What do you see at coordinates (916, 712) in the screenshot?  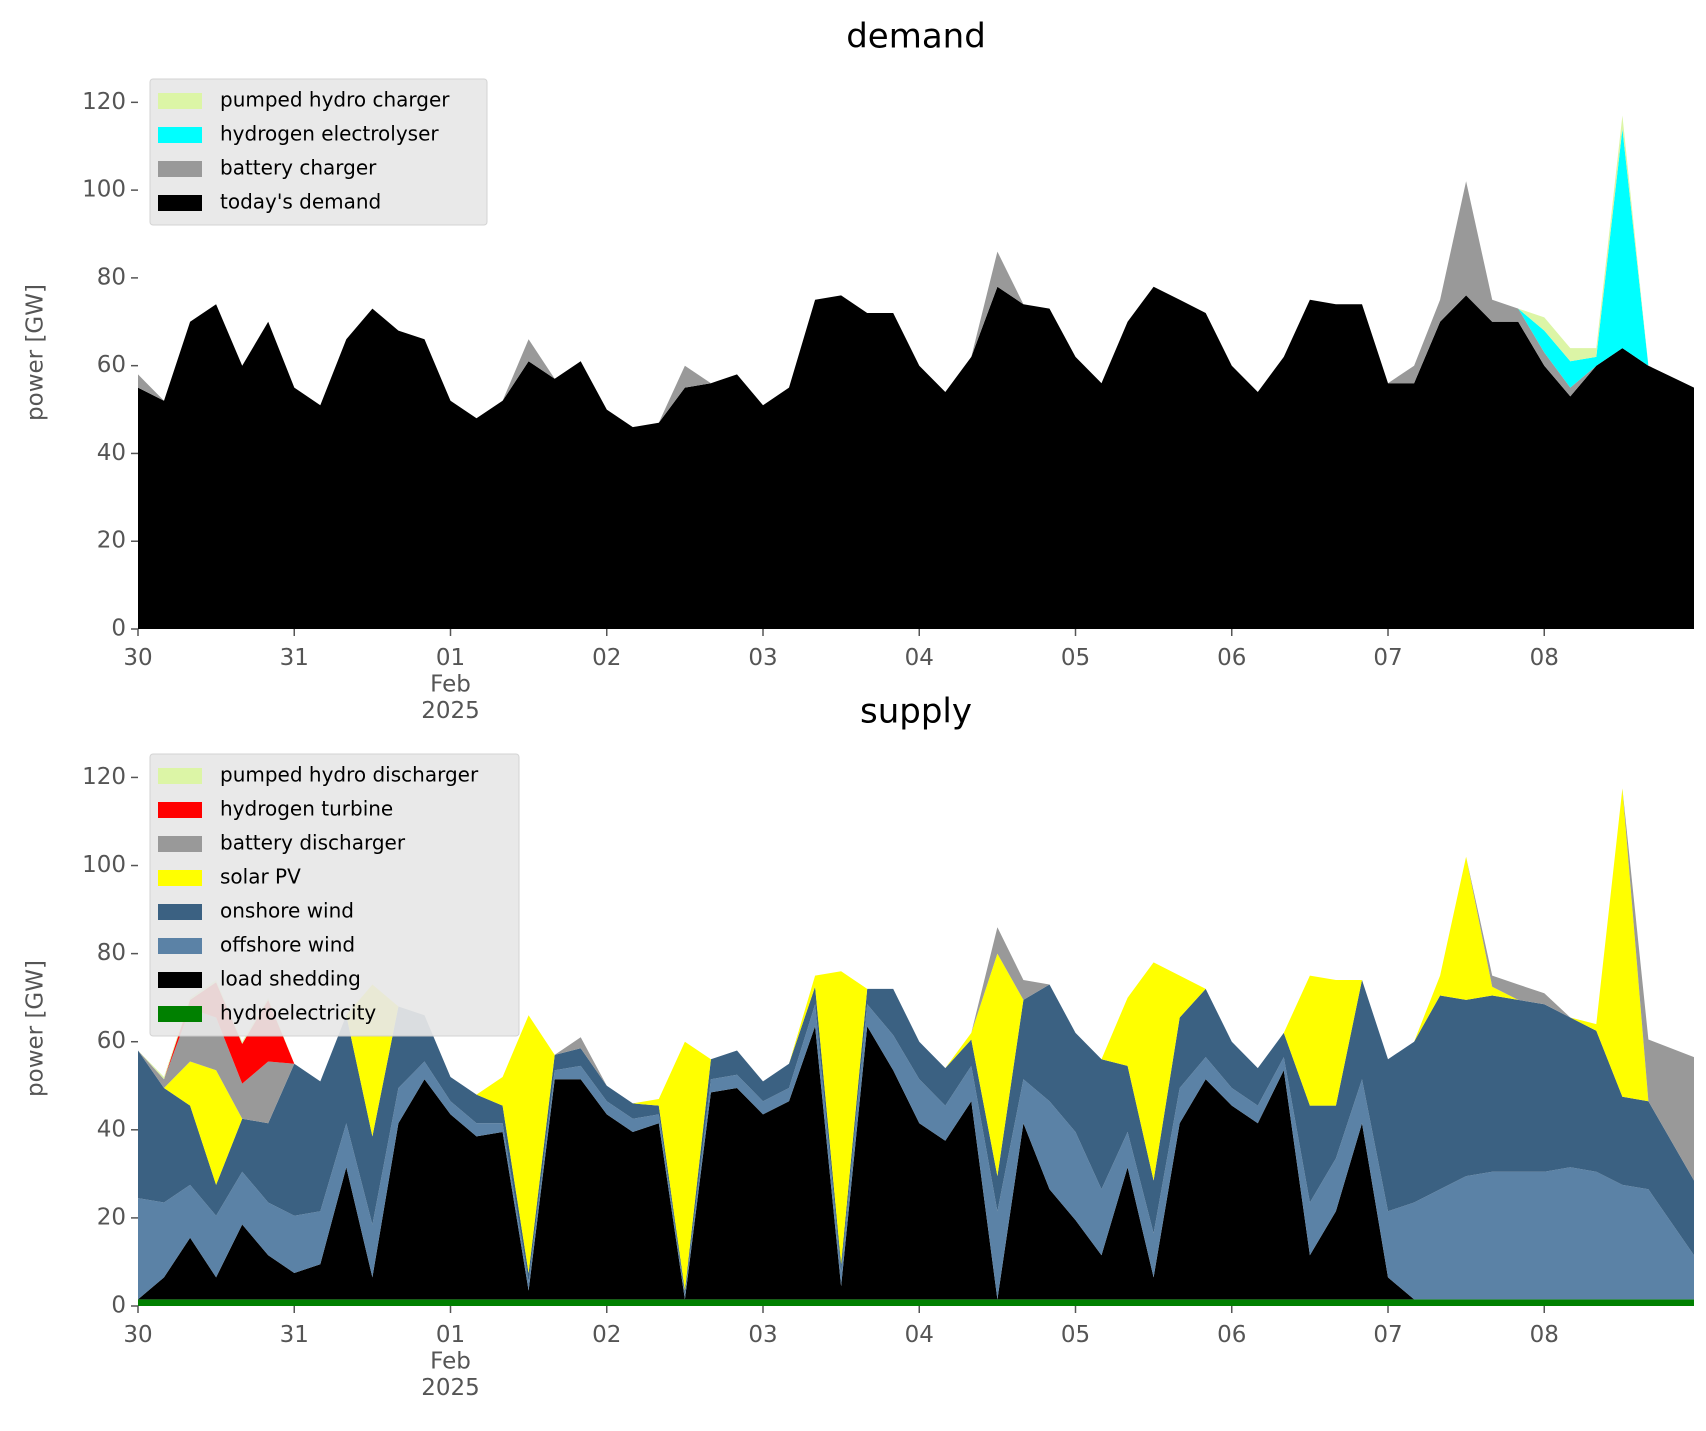 I see `chart-title: supply` at bounding box center [916, 712].